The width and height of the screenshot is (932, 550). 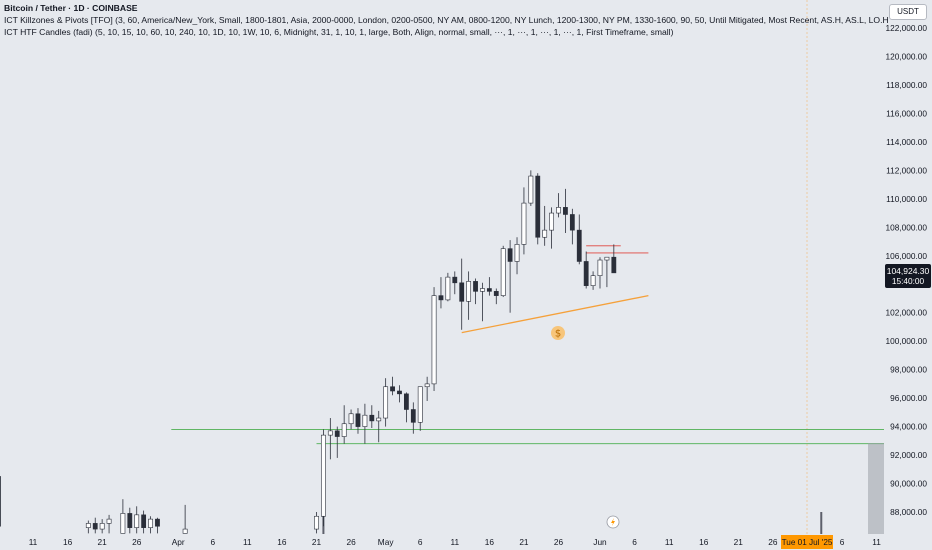 I want to click on price-tick-label: 110,000.00, so click(x=906, y=199).